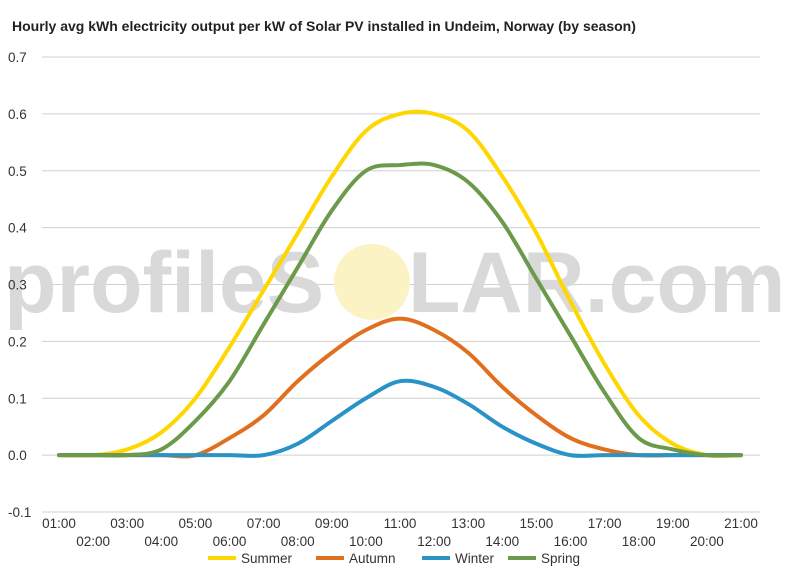  What do you see at coordinates (673, 523) in the screenshot?
I see `x-tick-label: 19:00` at bounding box center [673, 523].